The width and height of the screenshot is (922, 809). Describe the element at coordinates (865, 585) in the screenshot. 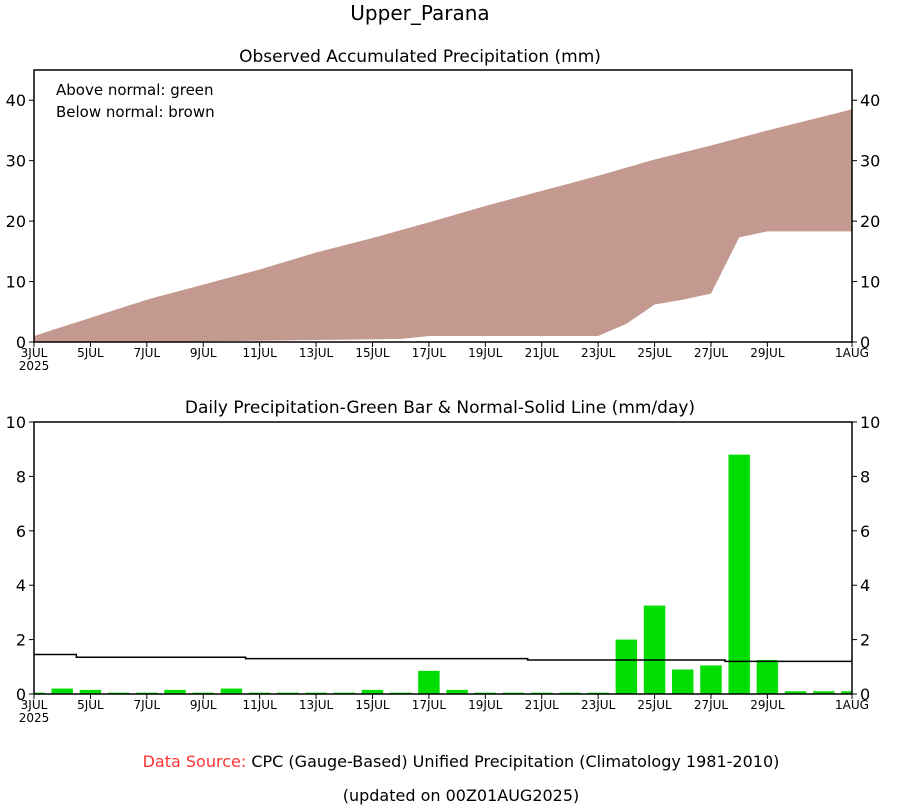

I see `bottom-chart-ytick-label-right: 4` at that location.